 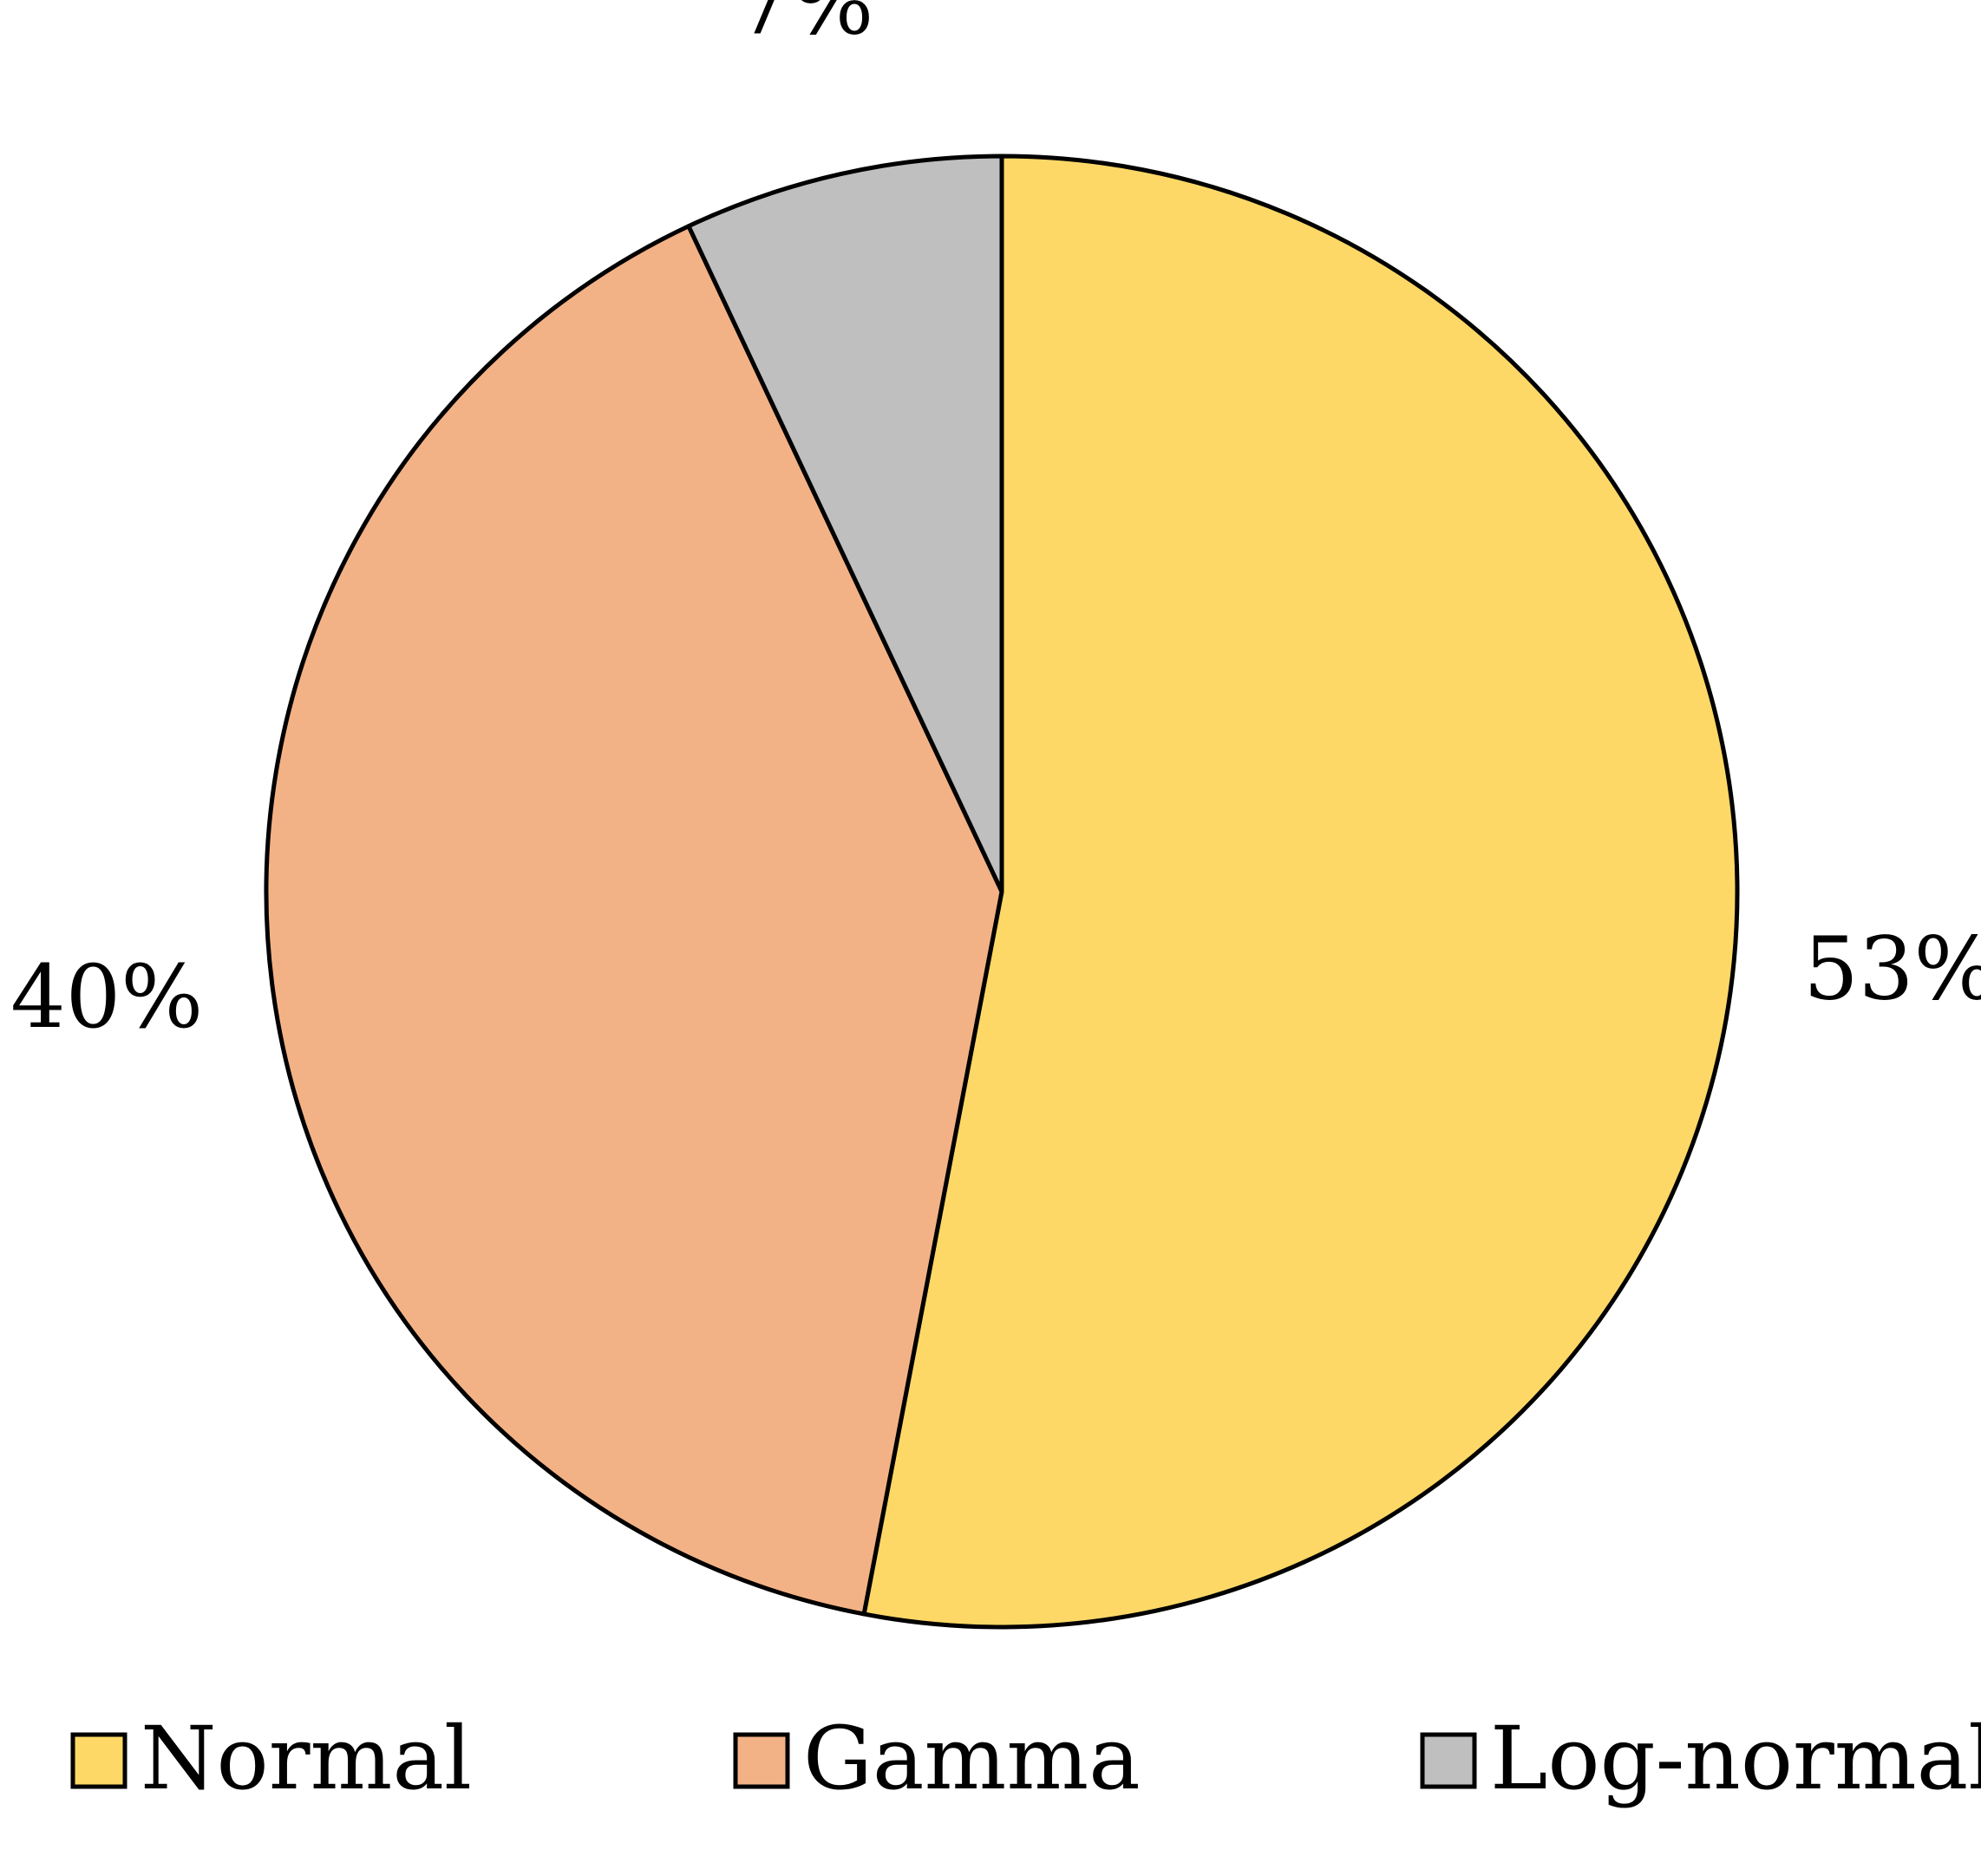 I want to click on legend-label-log-normal: Log-normal, so click(x=1736, y=1759).